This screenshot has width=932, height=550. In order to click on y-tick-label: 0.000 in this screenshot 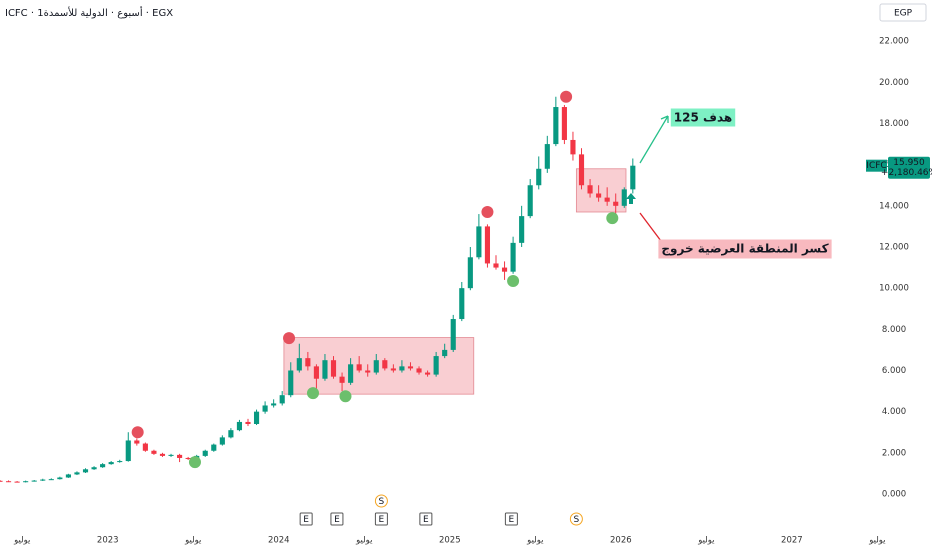, I will do `click(894, 494)`.